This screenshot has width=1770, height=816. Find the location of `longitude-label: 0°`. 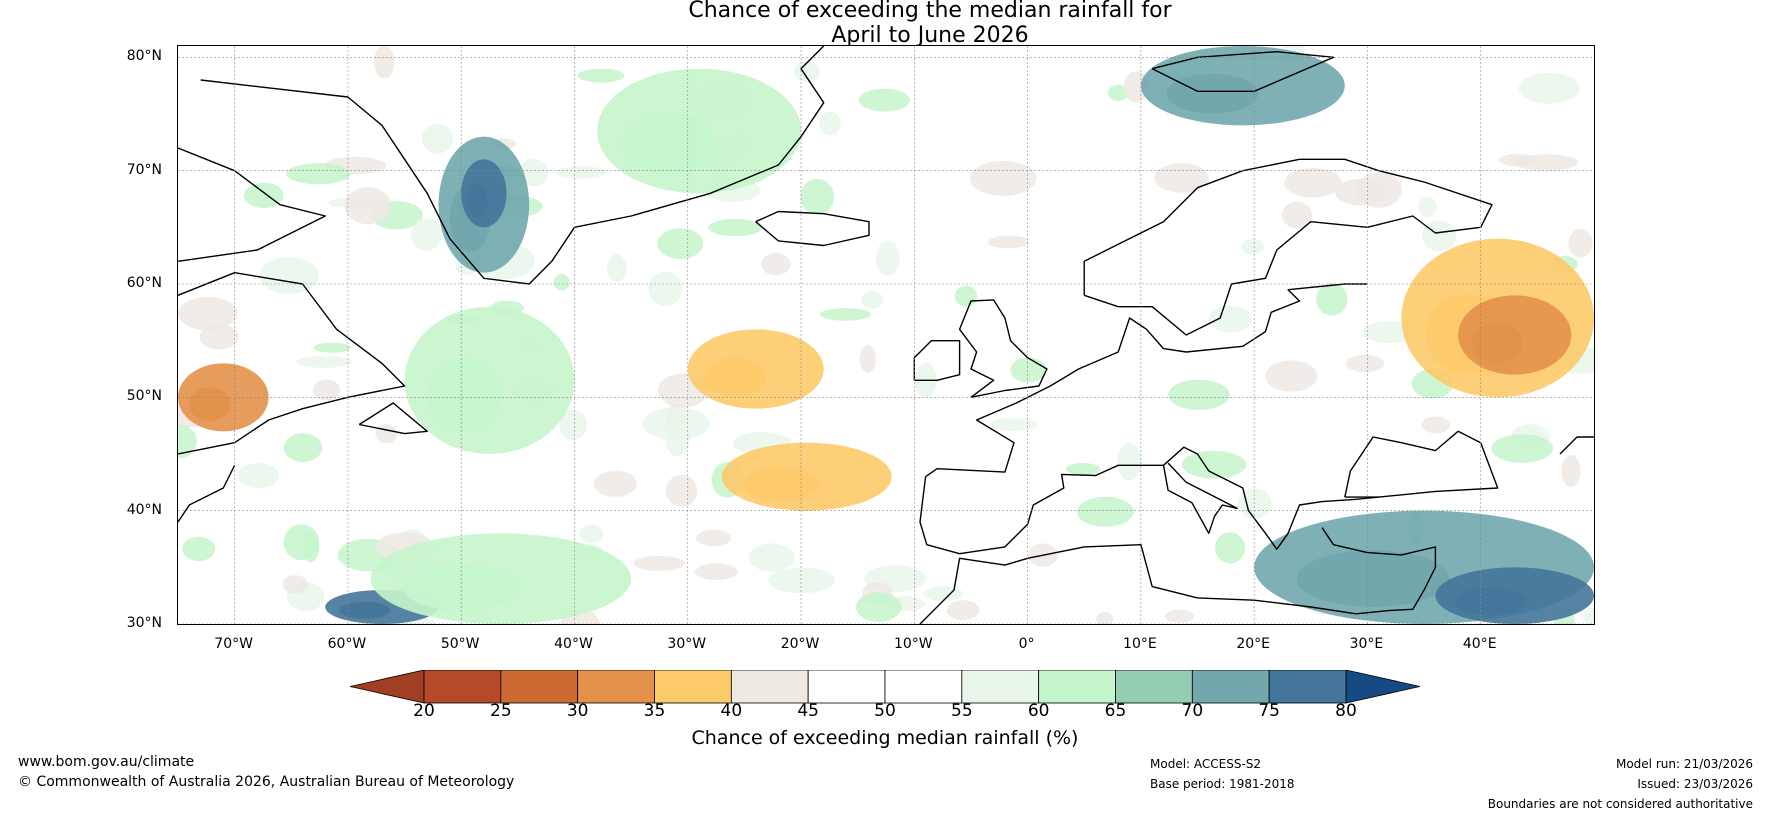

longitude-label: 0° is located at coordinates (1026, 644).